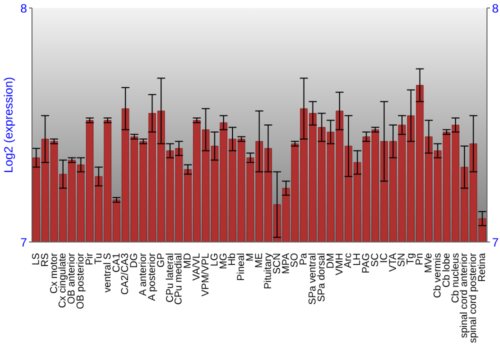  I want to click on y-axis-title: Log2 (expression), so click(8, 125).